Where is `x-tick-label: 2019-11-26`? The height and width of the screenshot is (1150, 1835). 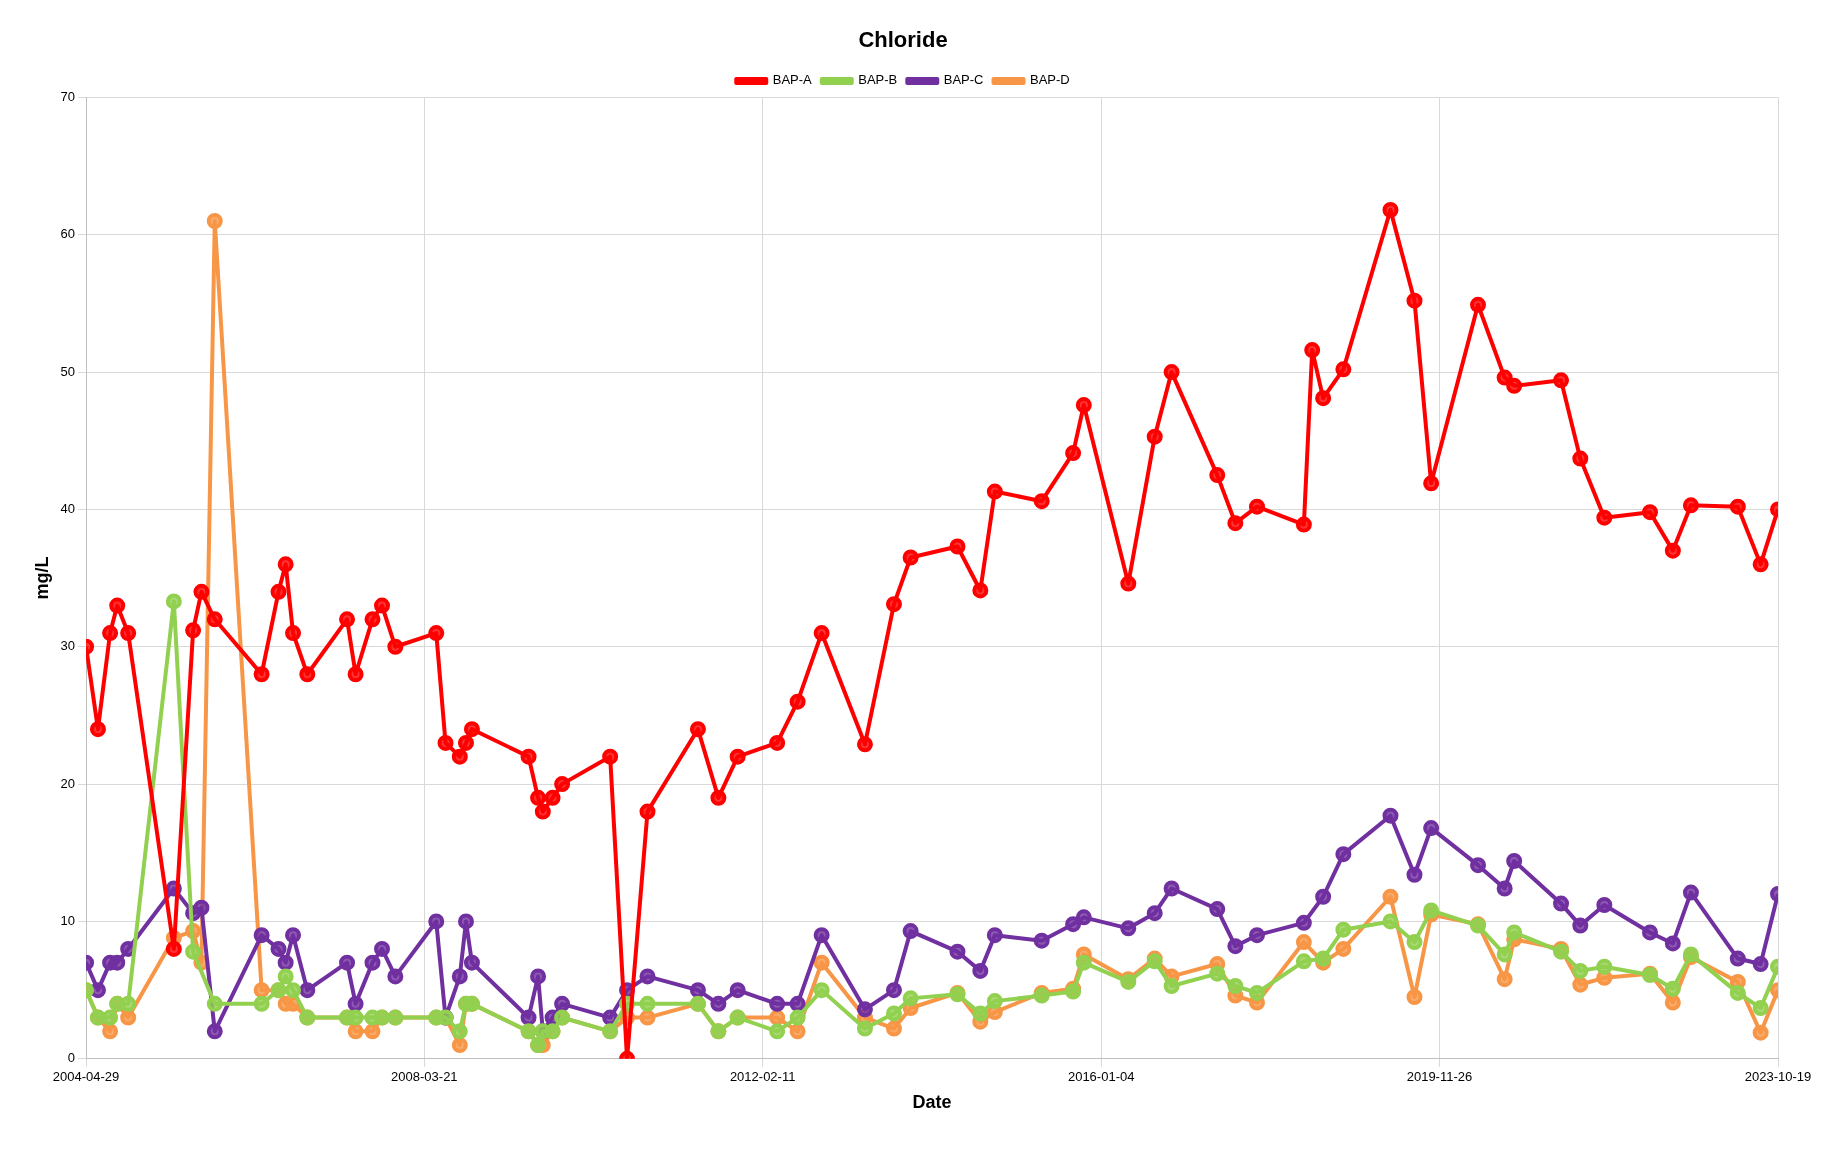 x-tick-label: 2019-11-26 is located at coordinates (1439, 1077).